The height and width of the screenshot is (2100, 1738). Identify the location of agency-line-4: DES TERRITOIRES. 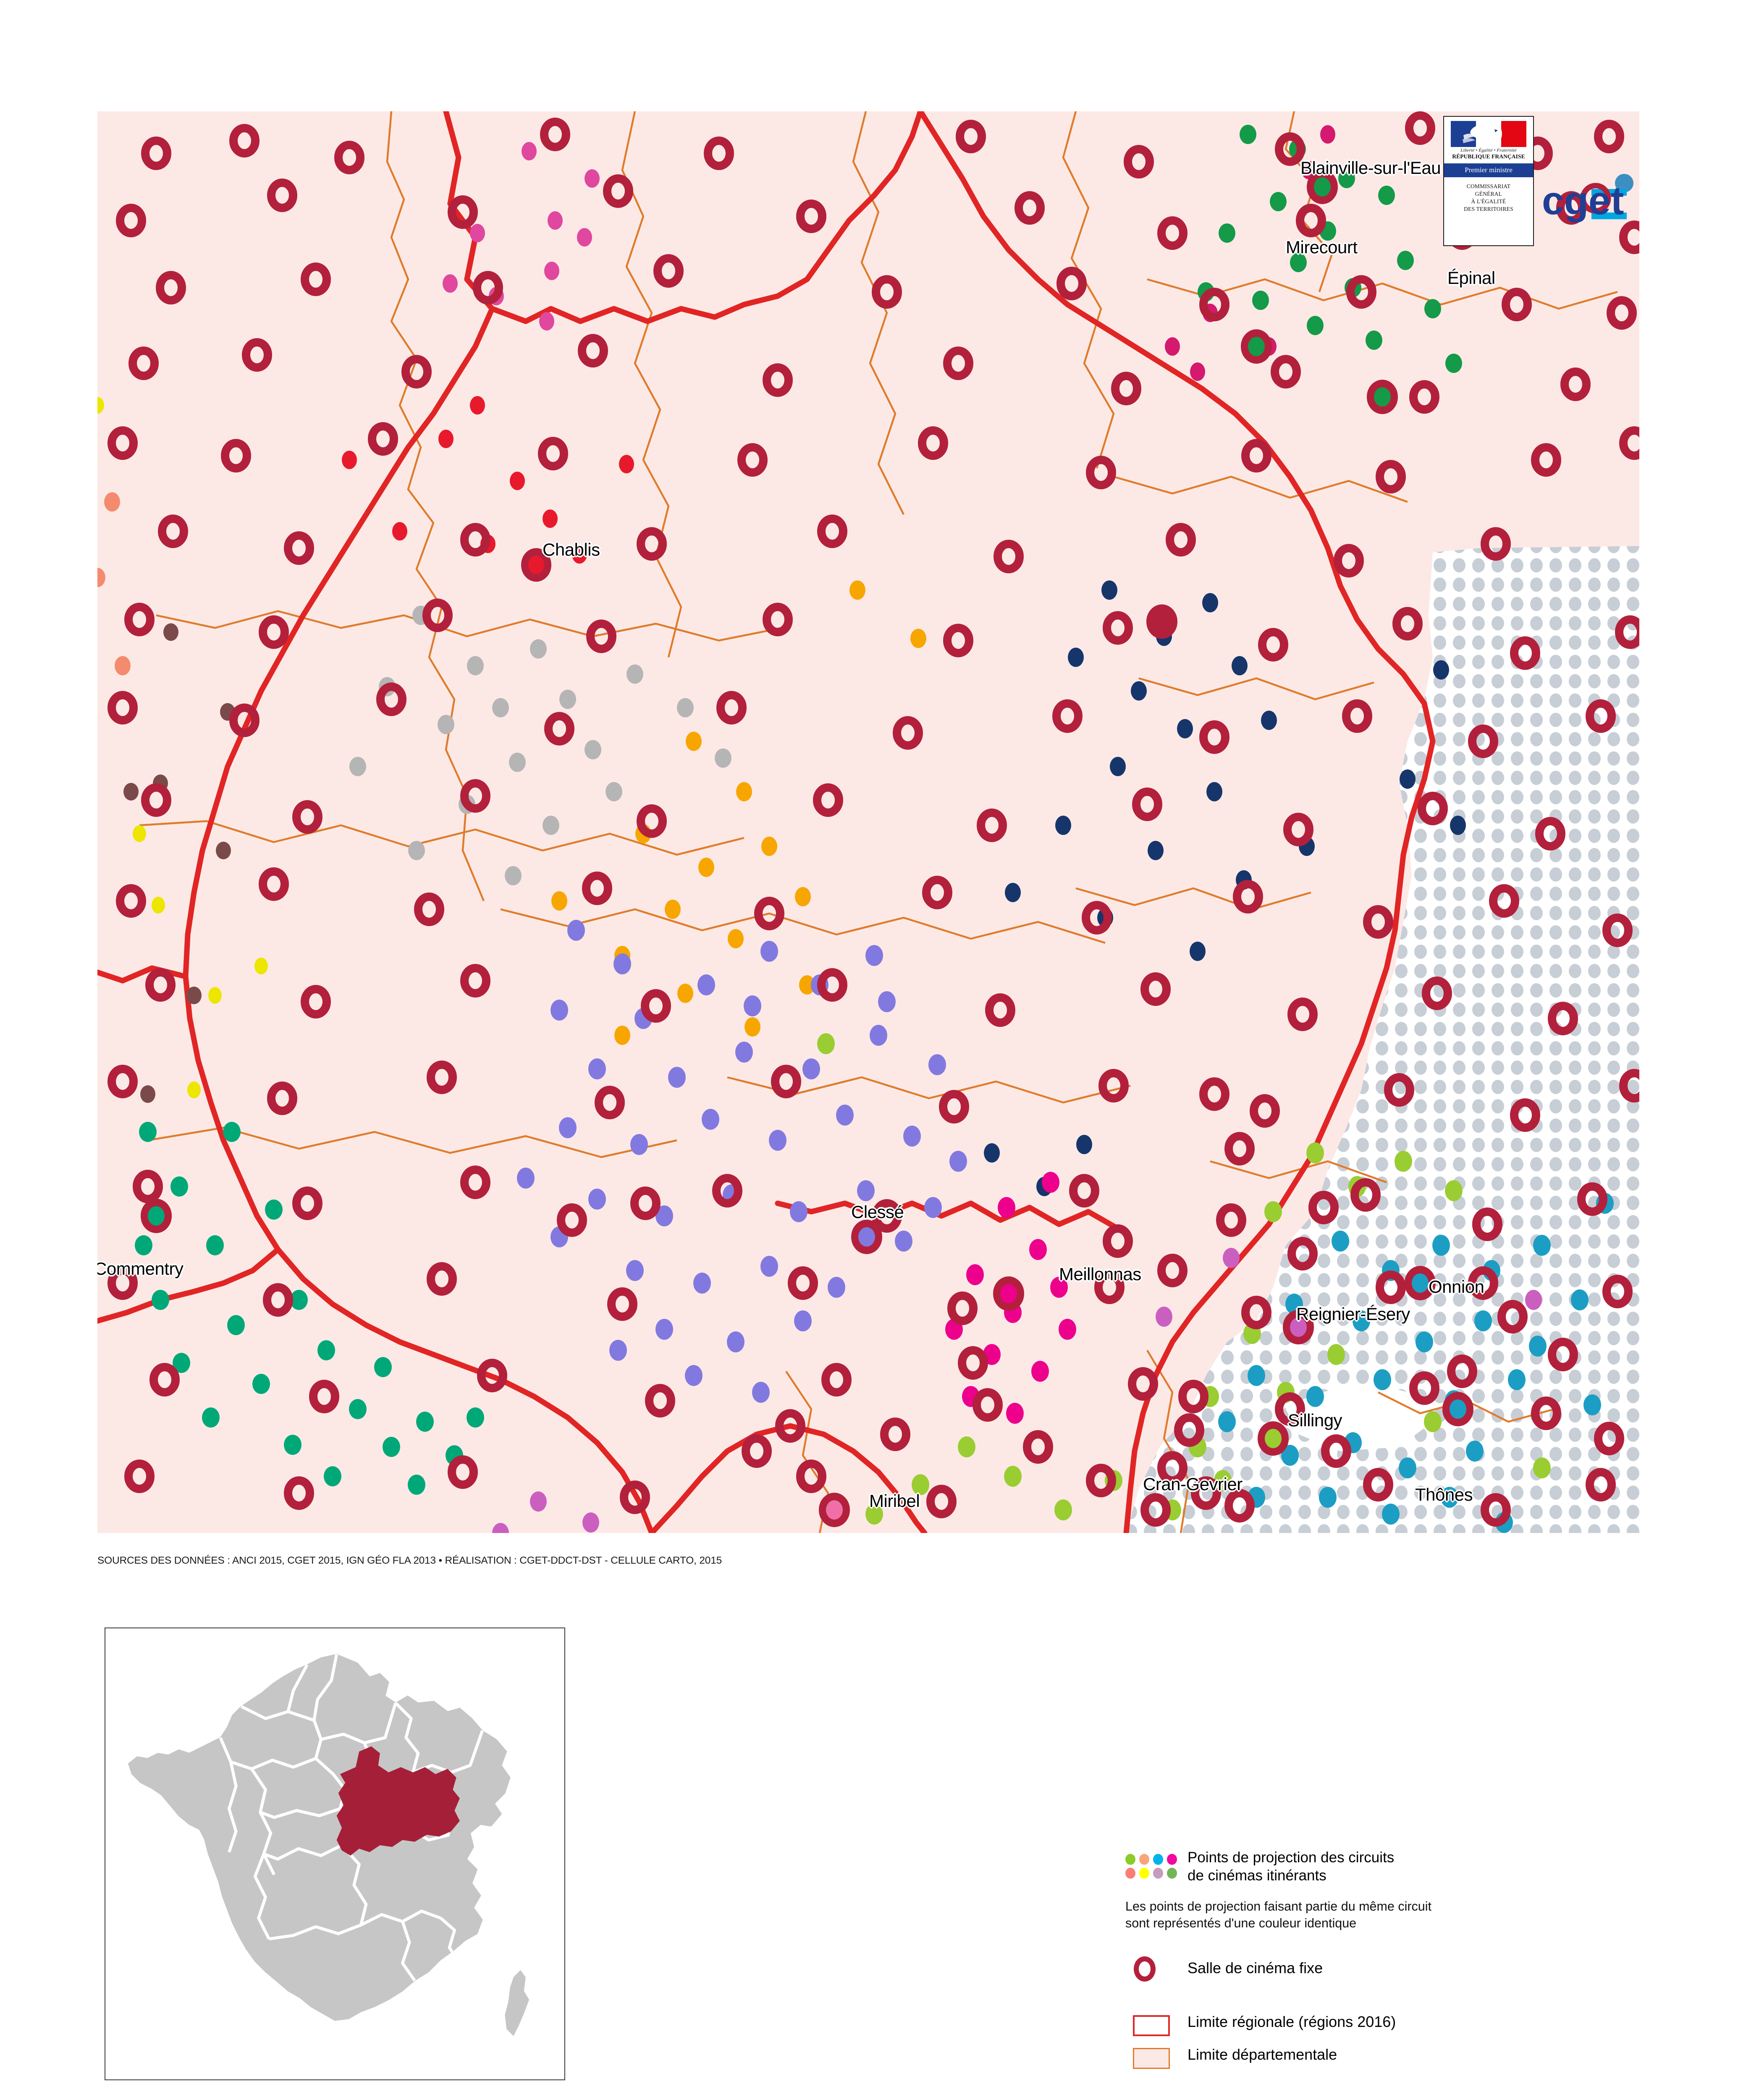
(1489, 208).